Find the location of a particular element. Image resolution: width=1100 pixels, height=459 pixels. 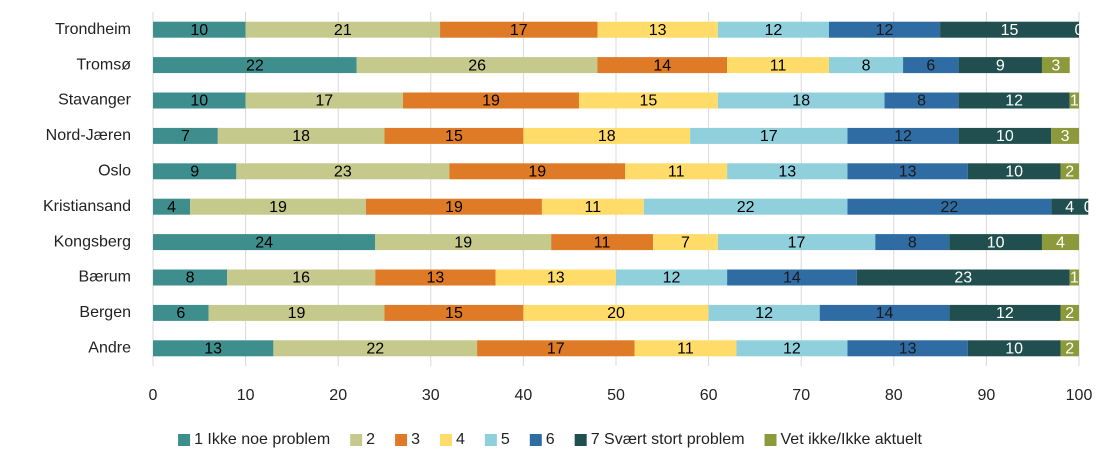

x-tick-label: 30 is located at coordinates (431, 395).